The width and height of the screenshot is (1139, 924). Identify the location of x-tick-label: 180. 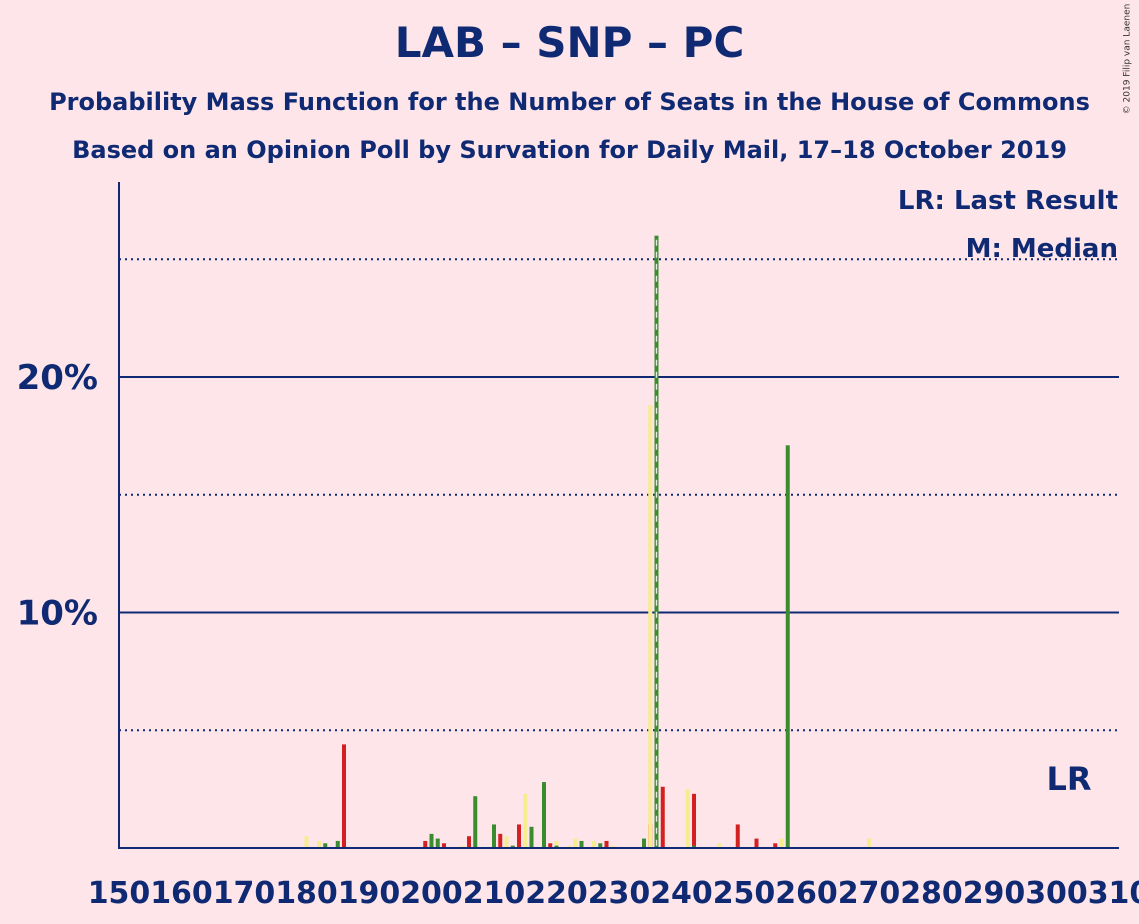
(306, 893).